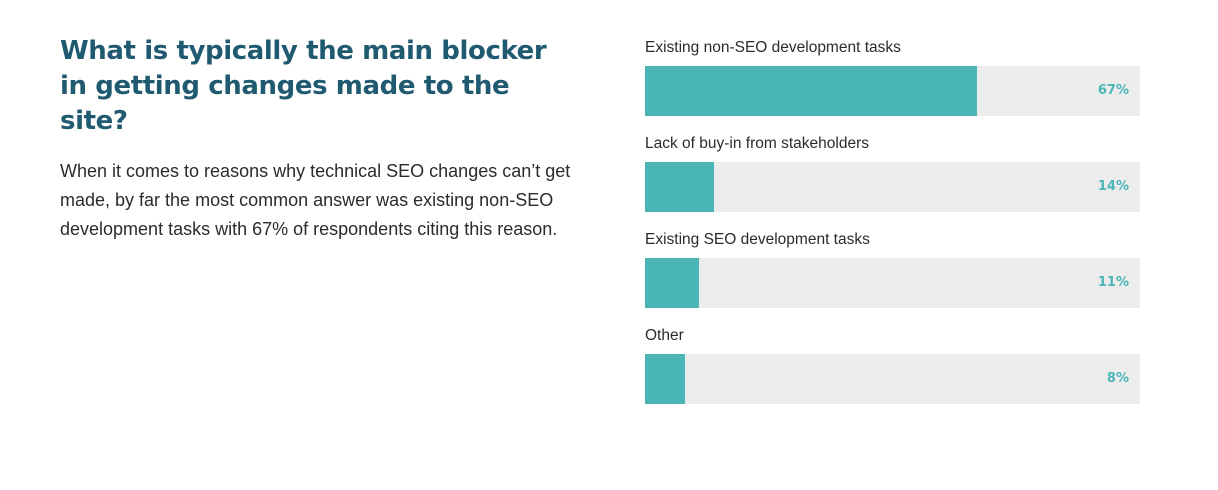 The width and height of the screenshot is (1218, 490). Describe the element at coordinates (892, 283) in the screenshot. I see `bar-track: 11%` at that location.